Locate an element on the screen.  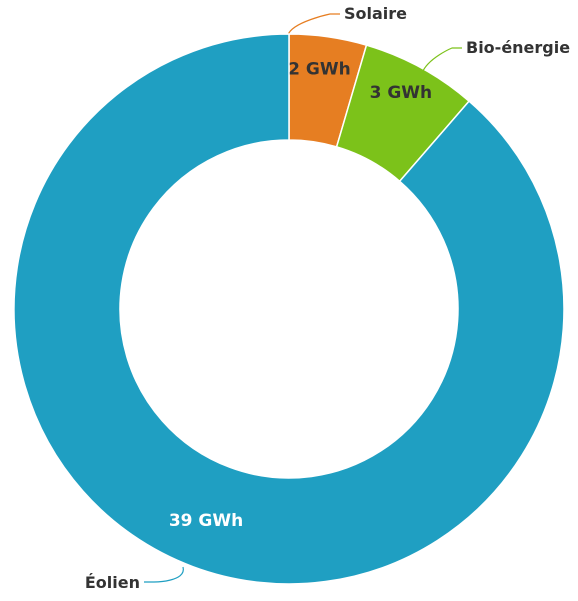
callout-line-solaire is located at coordinates (313, 24).